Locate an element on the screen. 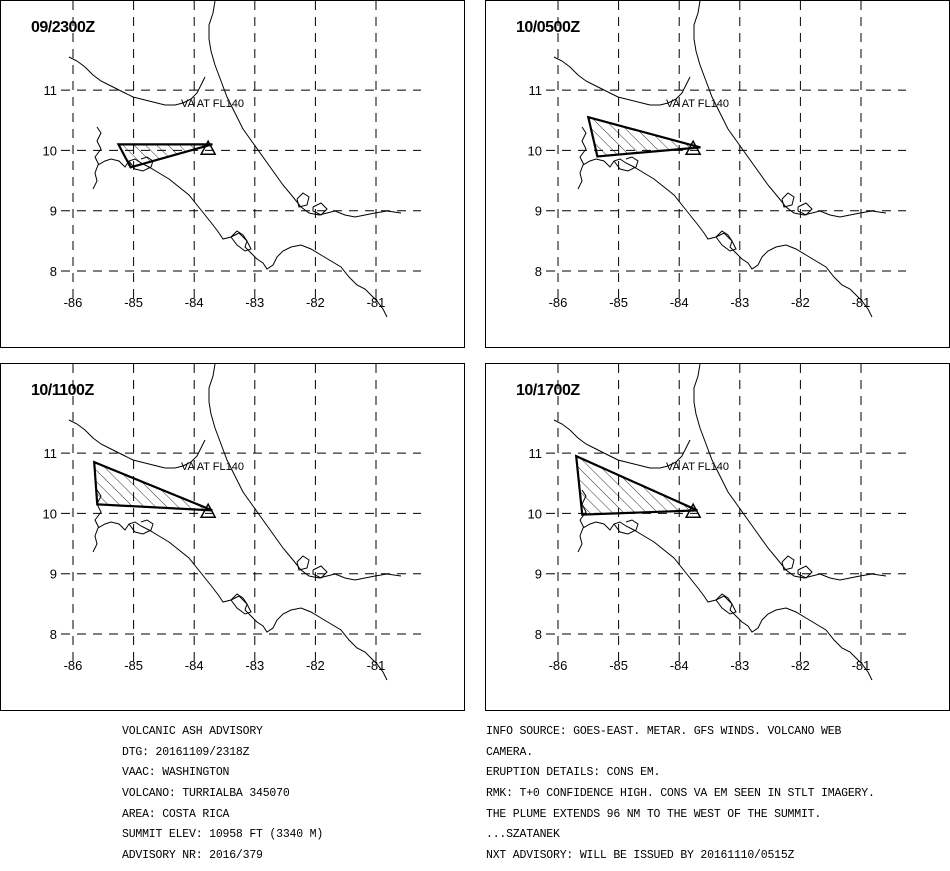  panel-time-label: 10/1700Z is located at coordinates (548, 390).